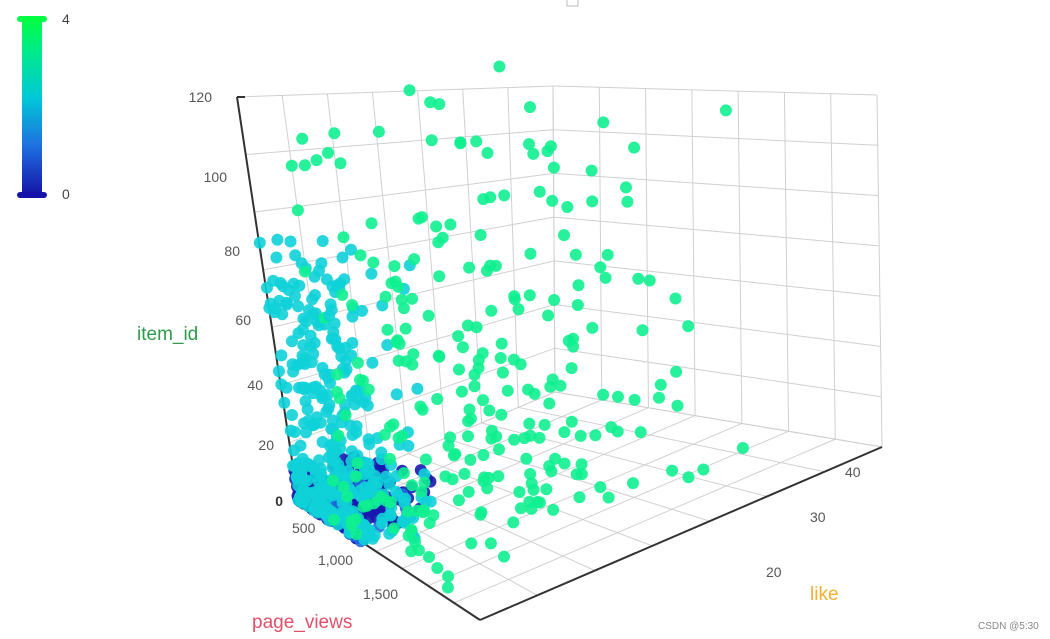 The height and width of the screenshot is (639, 1050). Describe the element at coordinates (32, 19) in the screenshot. I see `visual-map-handle-max` at that location.